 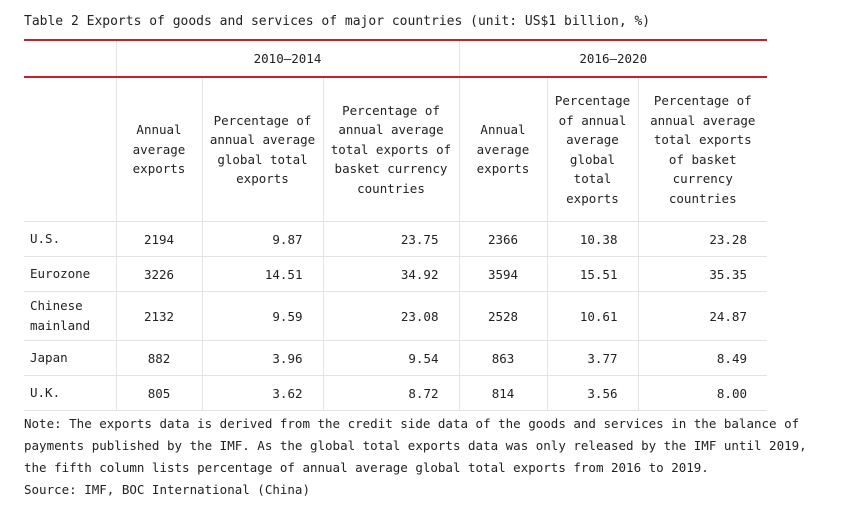 I want to click on value-cell: 24.87, so click(x=702, y=316).